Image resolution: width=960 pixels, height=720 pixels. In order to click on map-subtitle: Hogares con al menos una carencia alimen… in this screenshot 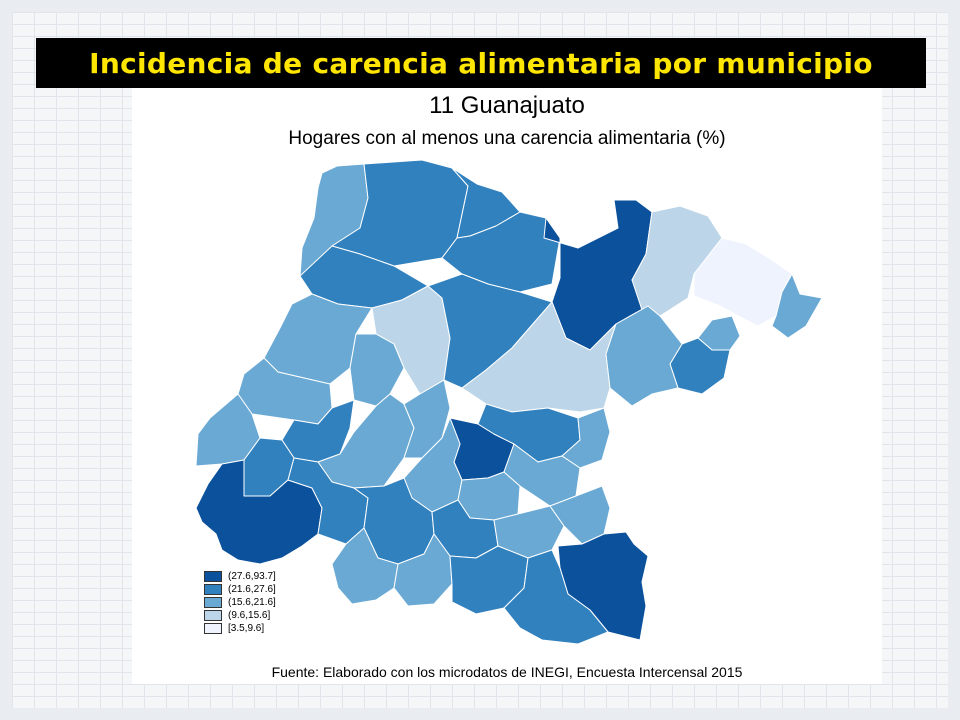, I will do `click(507, 138)`.